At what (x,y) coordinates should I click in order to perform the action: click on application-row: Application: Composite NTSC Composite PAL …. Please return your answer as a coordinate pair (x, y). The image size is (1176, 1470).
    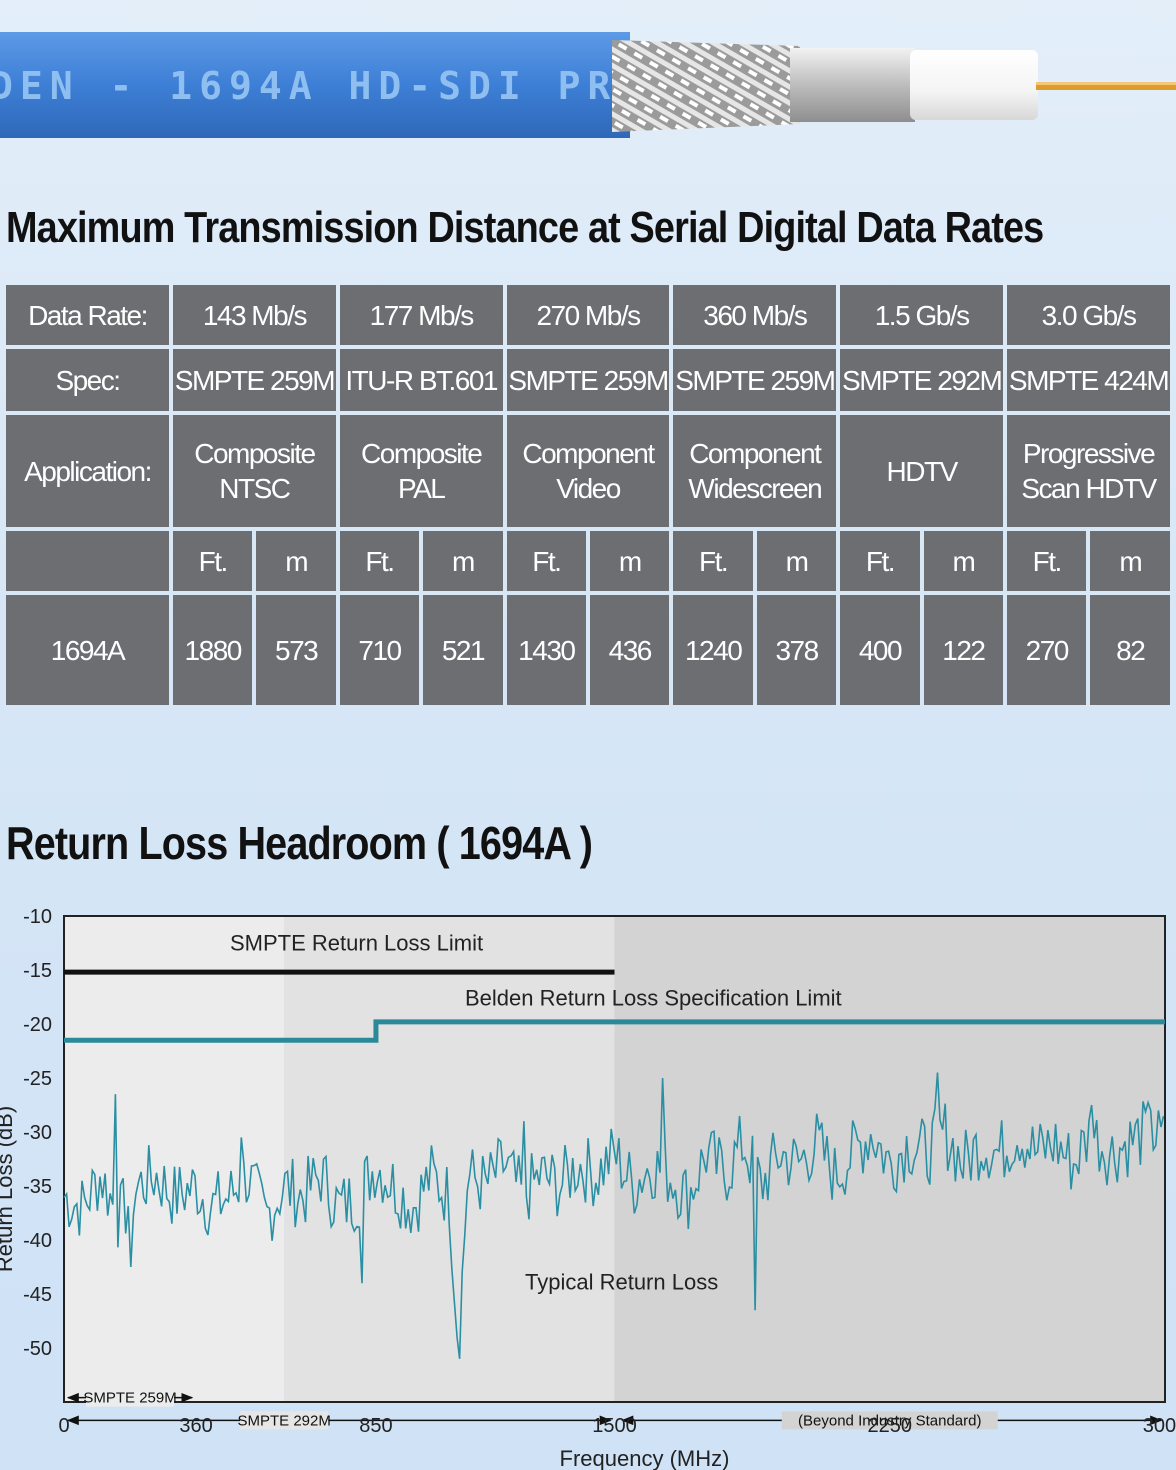
    Looking at the image, I should click on (588, 471).